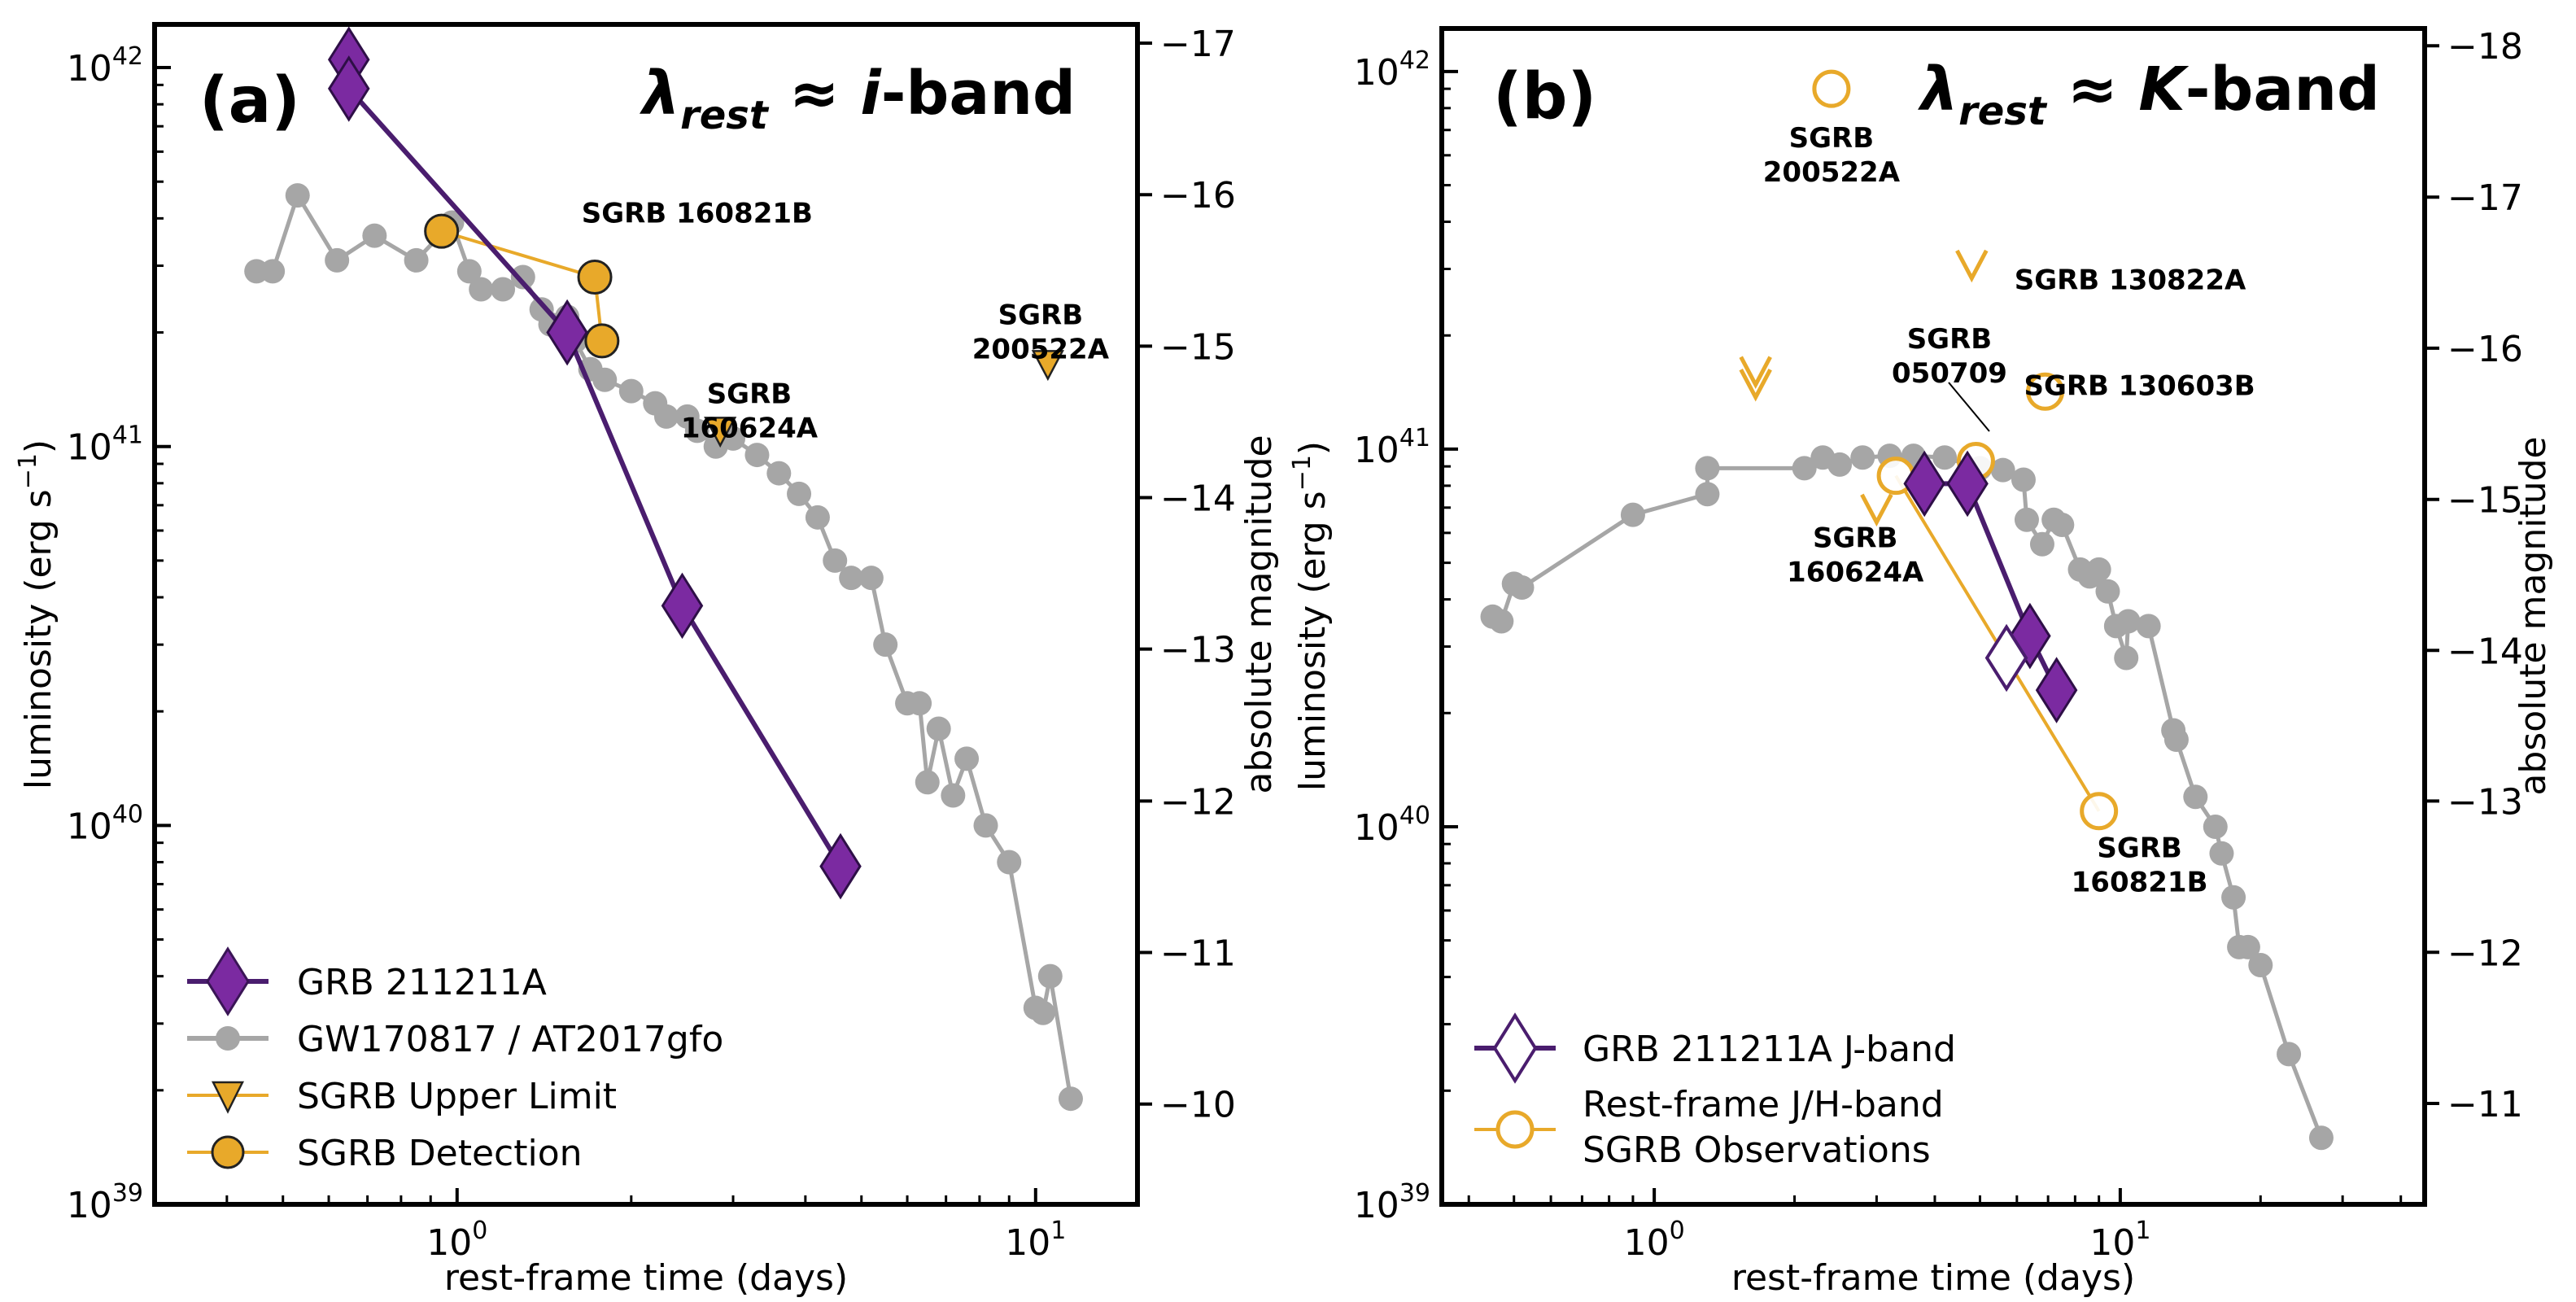  I want to click on grb211211a-jband-series-b, so click(2006, 658).